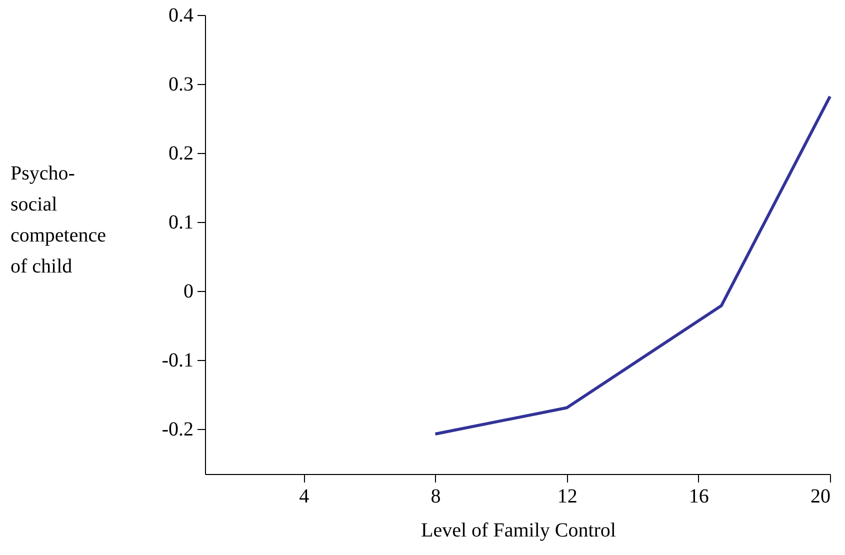 The width and height of the screenshot is (845, 555). Describe the element at coordinates (698, 497) in the screenshot. I see `x-tick-label: 16` at that location.